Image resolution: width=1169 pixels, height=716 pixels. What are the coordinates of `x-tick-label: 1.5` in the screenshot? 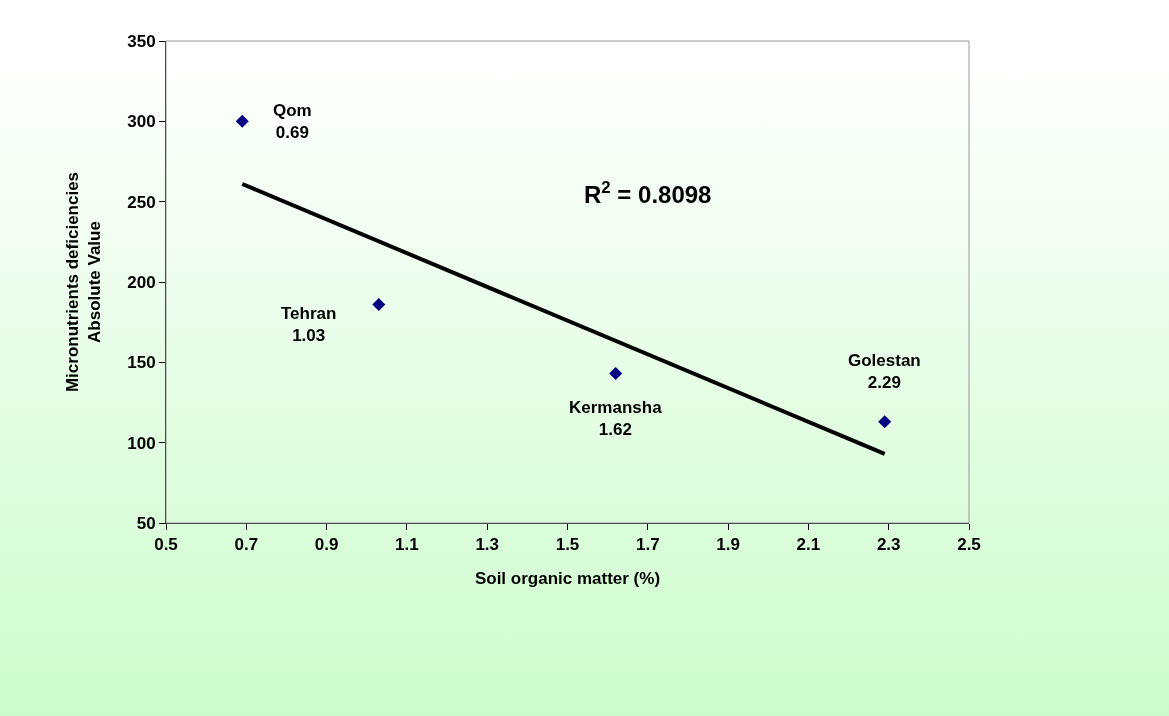 It's located at (567, 545).